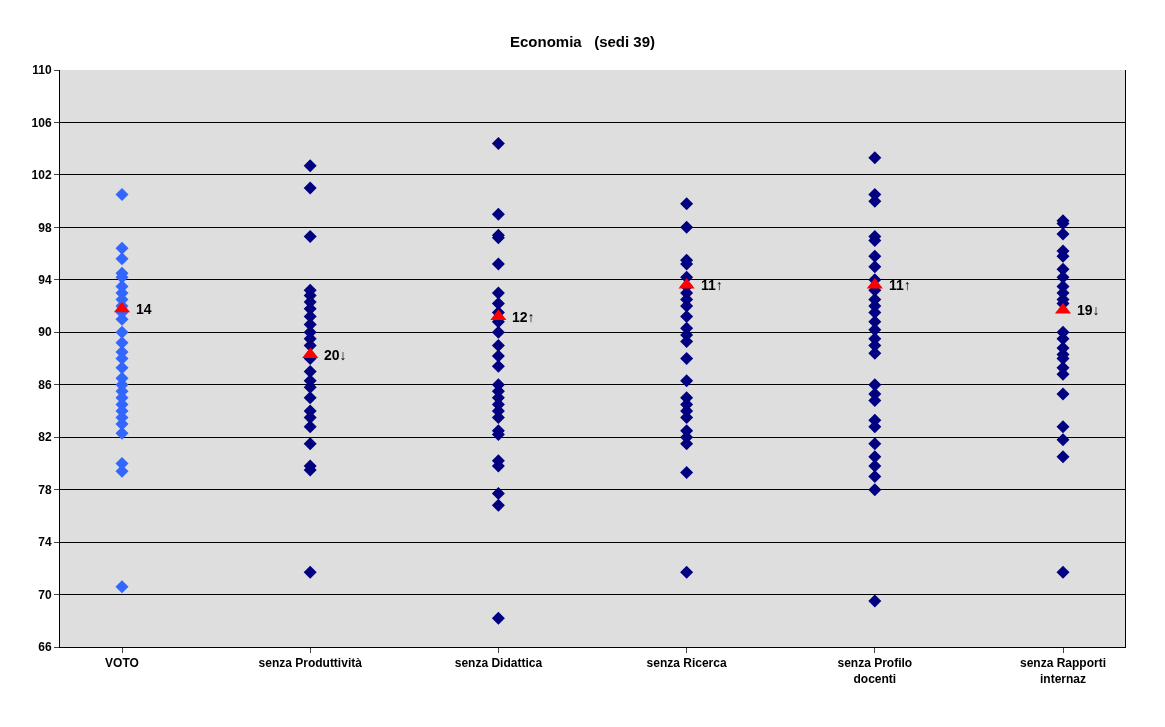 This screenshot has height=727, width=1165. I want to click on y-tick-label: 90, so click(45, 332).